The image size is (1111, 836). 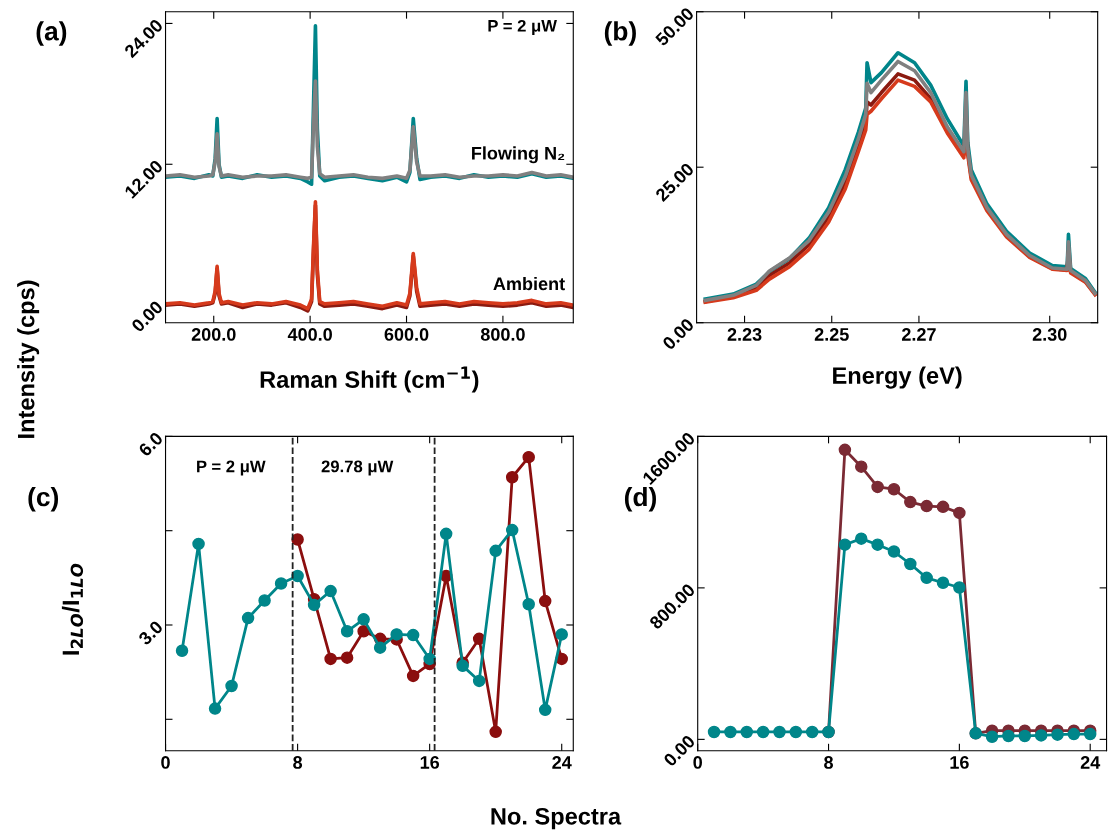 What do you see at coordinates (744, 334) in the screenshot?
I see `x-tick-label: 2.23` at bounding box center [744, 334].